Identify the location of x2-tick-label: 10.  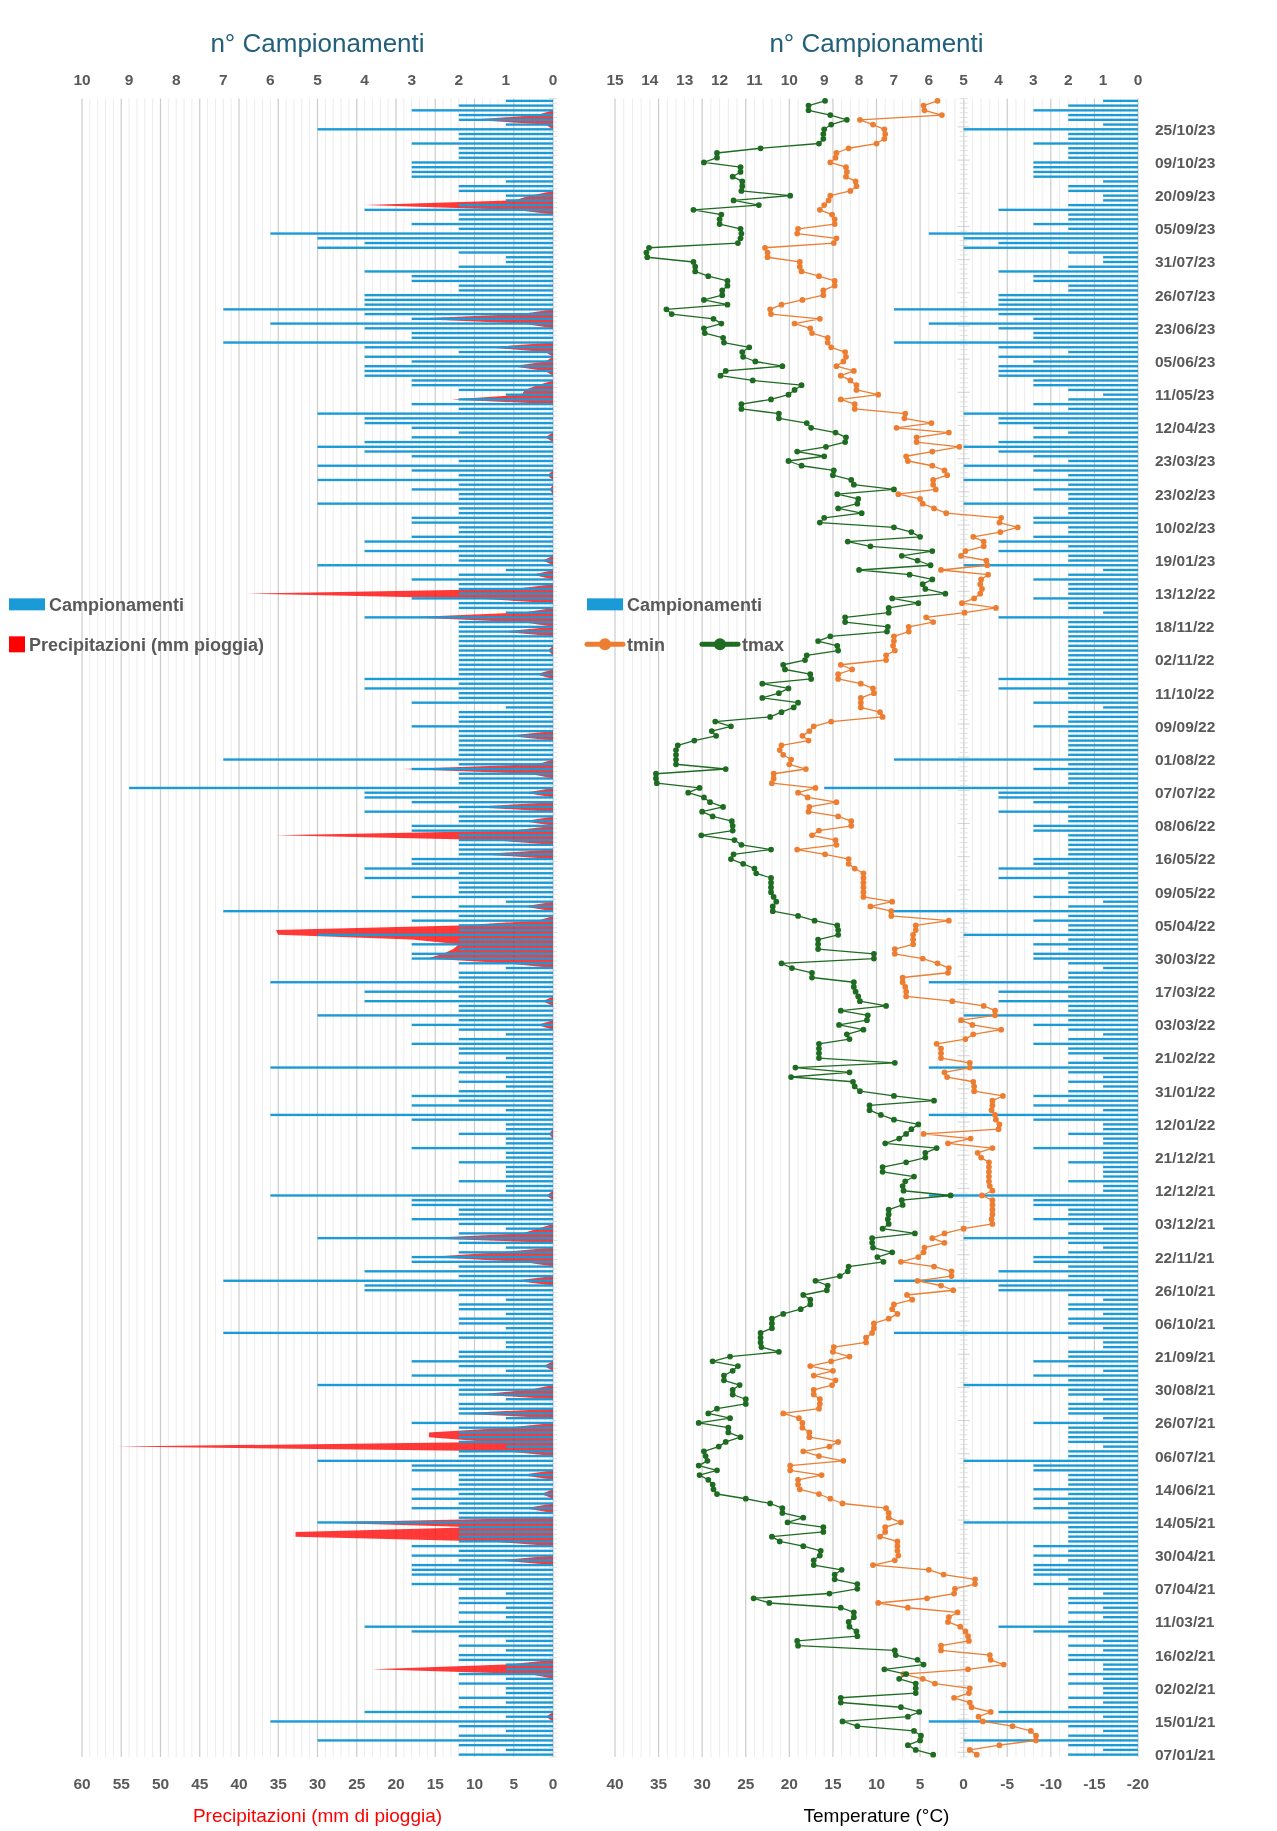
(82, 79).